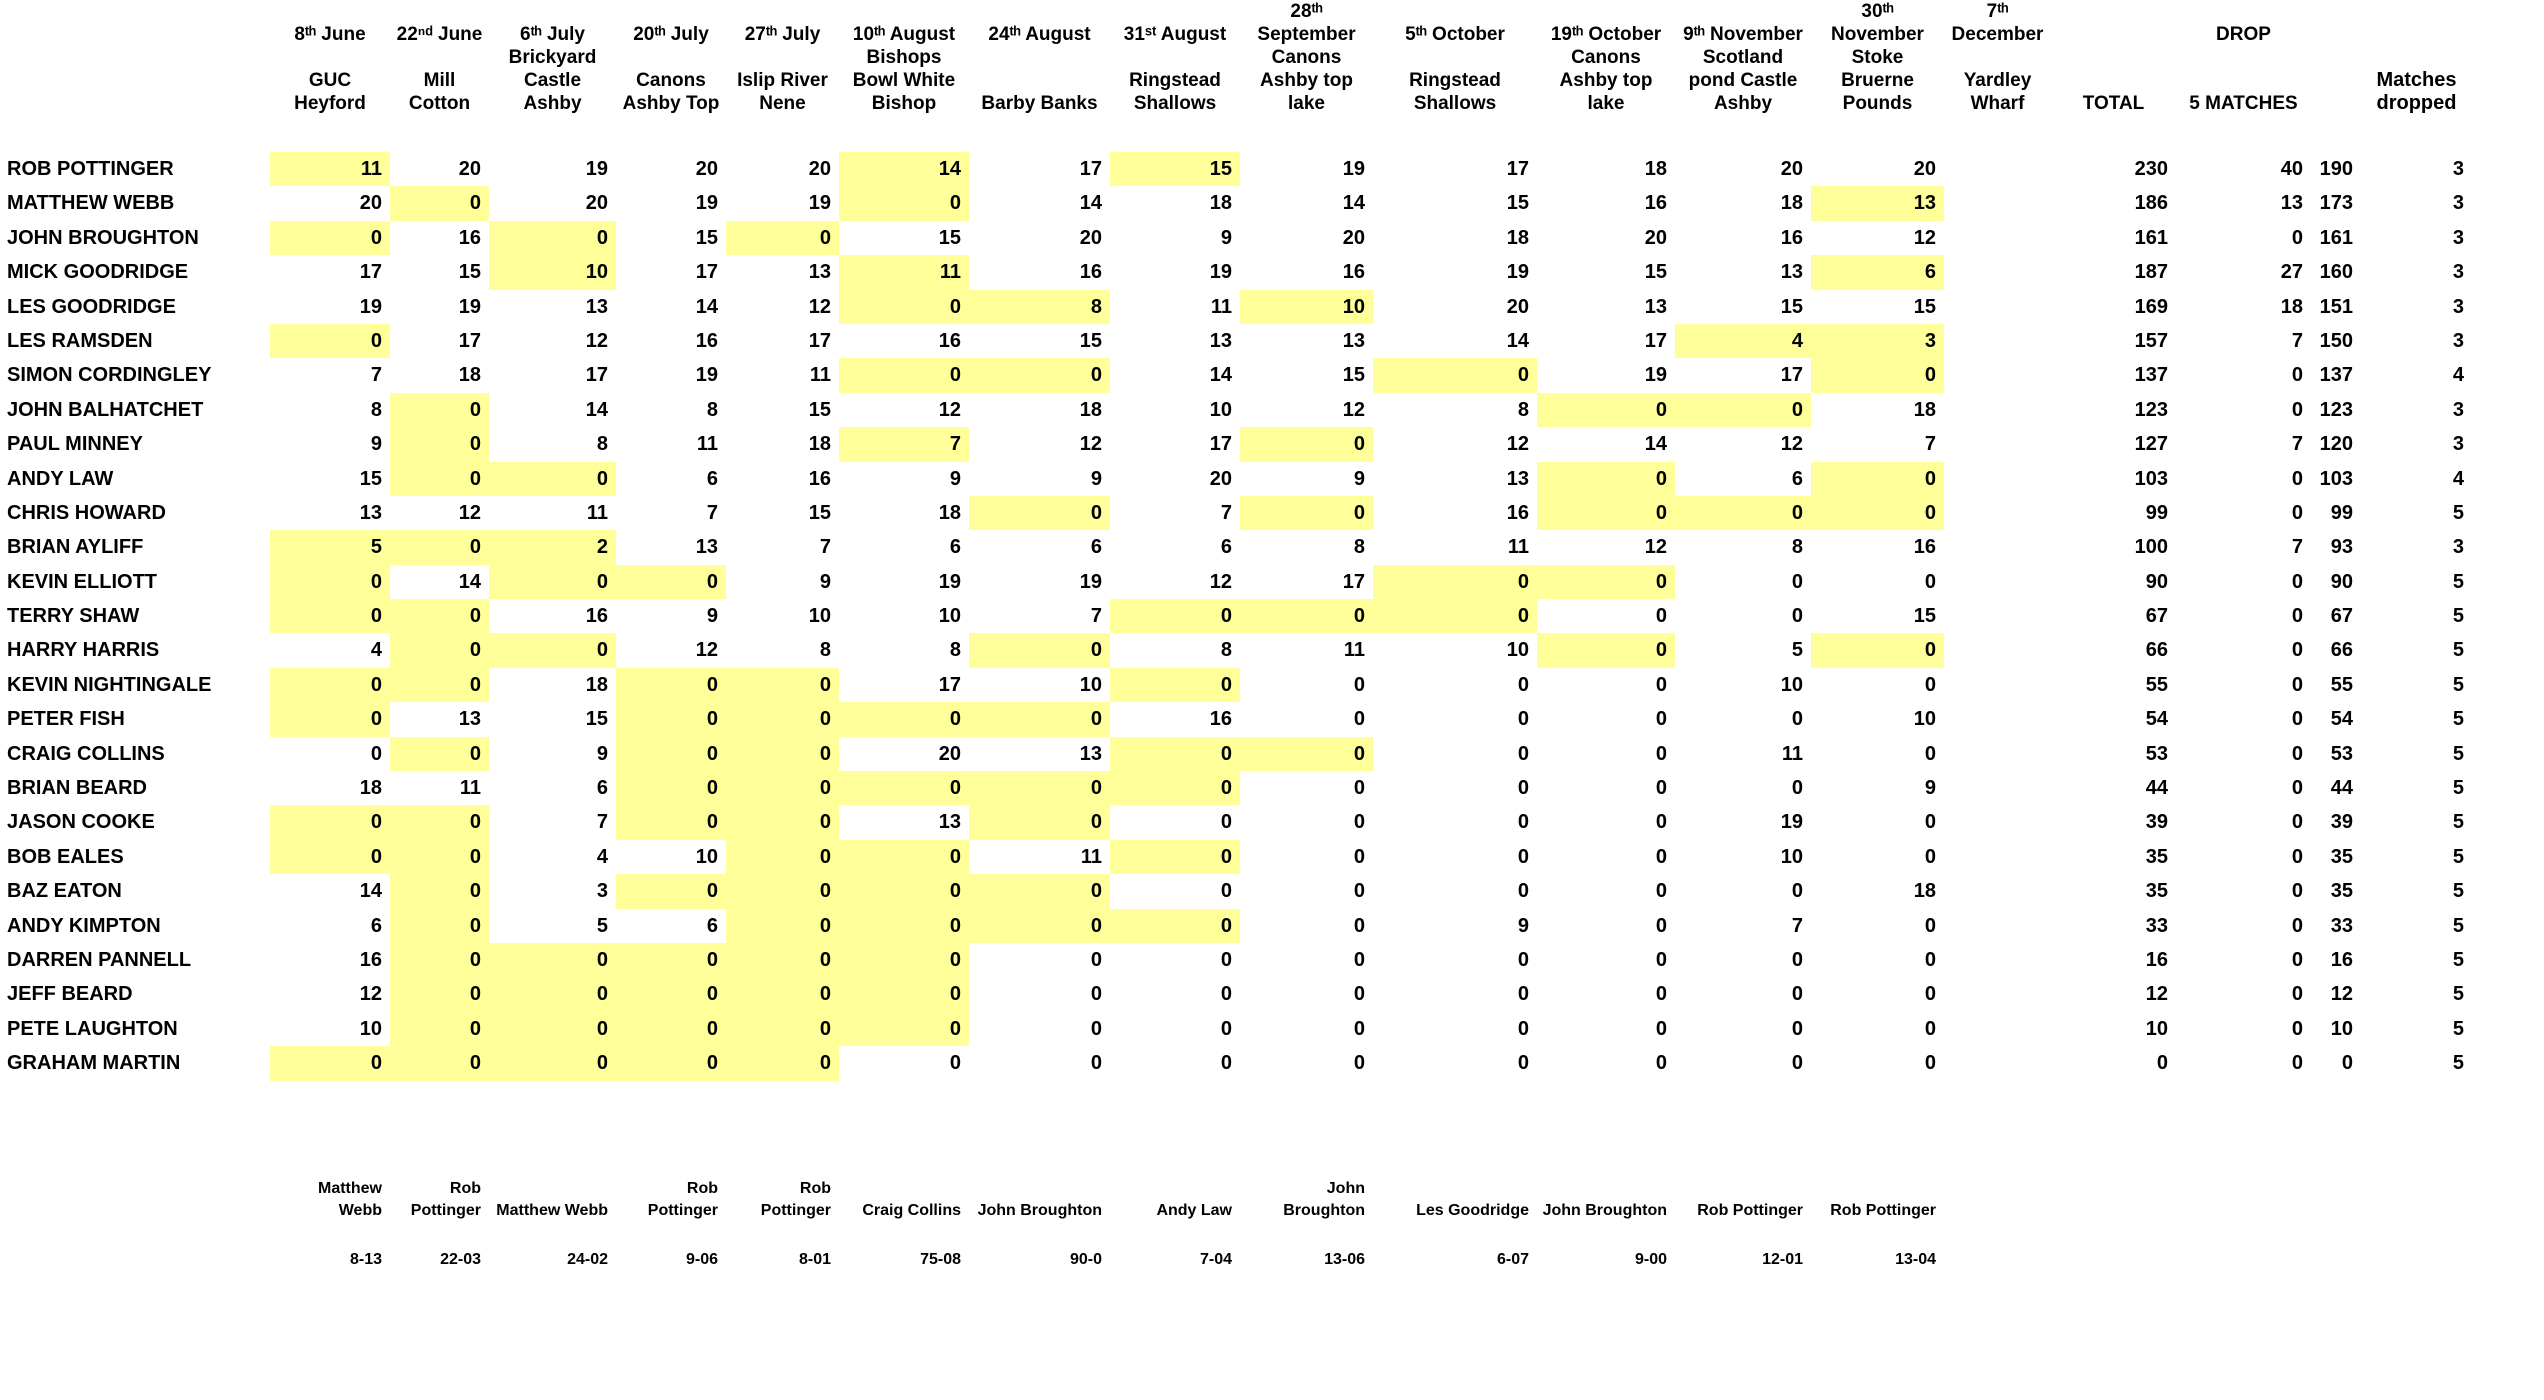 The image size is (2544, 1400). Describe the element at coordinates (602, 891) in the screenshot. I see `score-cell: 3` at that location.